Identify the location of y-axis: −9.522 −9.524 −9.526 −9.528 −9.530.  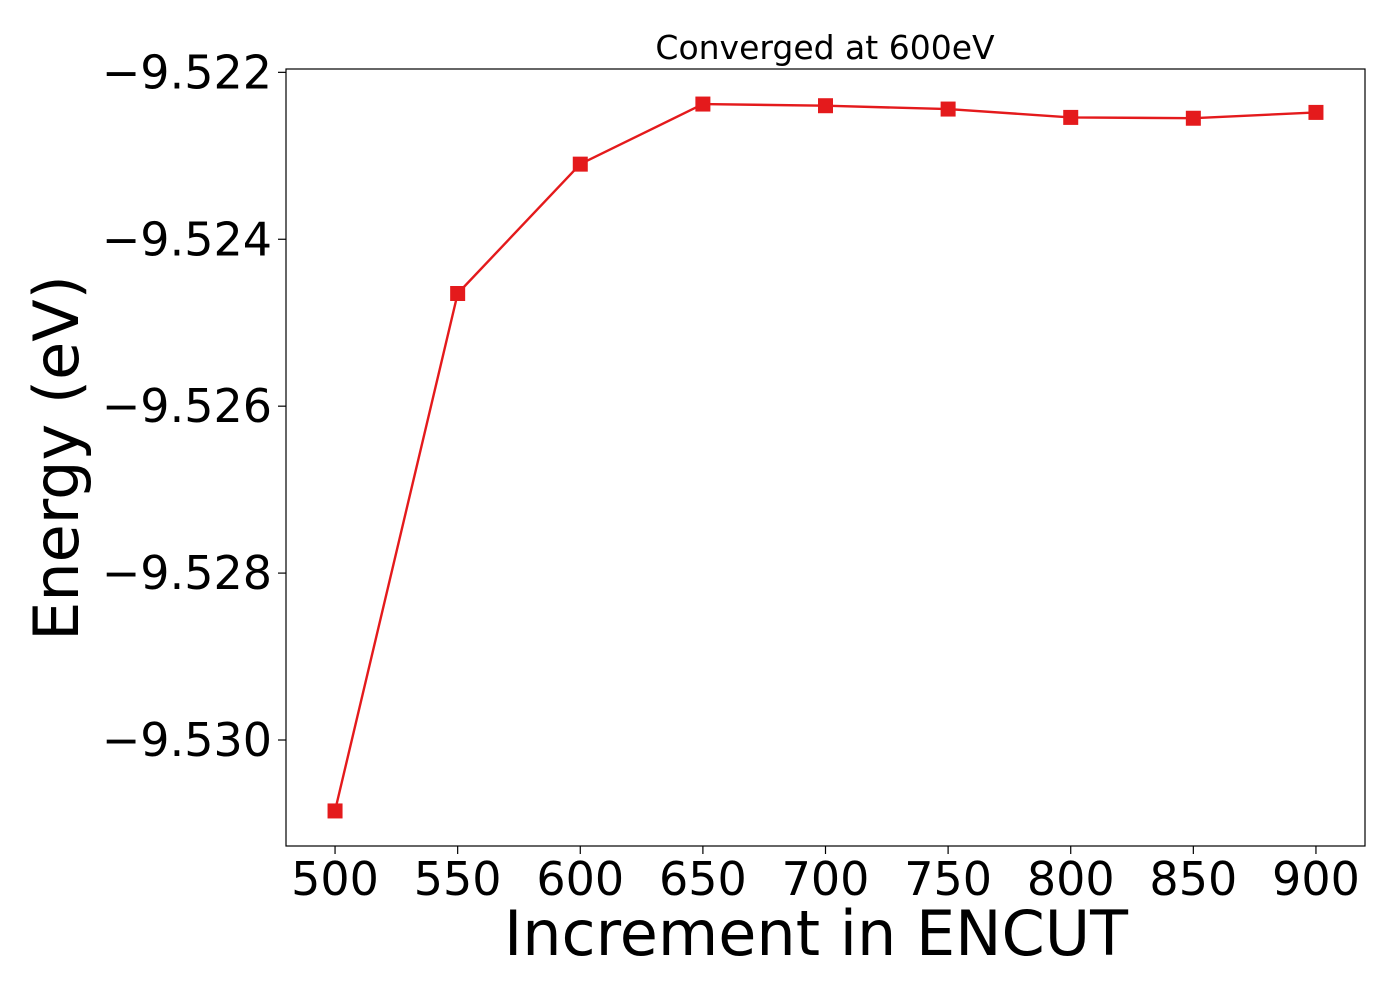
(194, 406).